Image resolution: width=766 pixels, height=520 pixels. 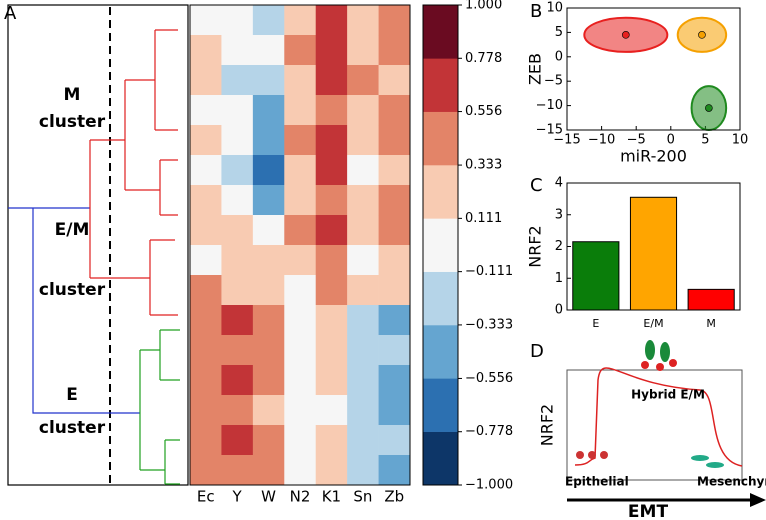 What do you see at coordinates (206, 497) in the screenshot?
I see `x-tick-label: Ec` at bounding box center [206, 497].